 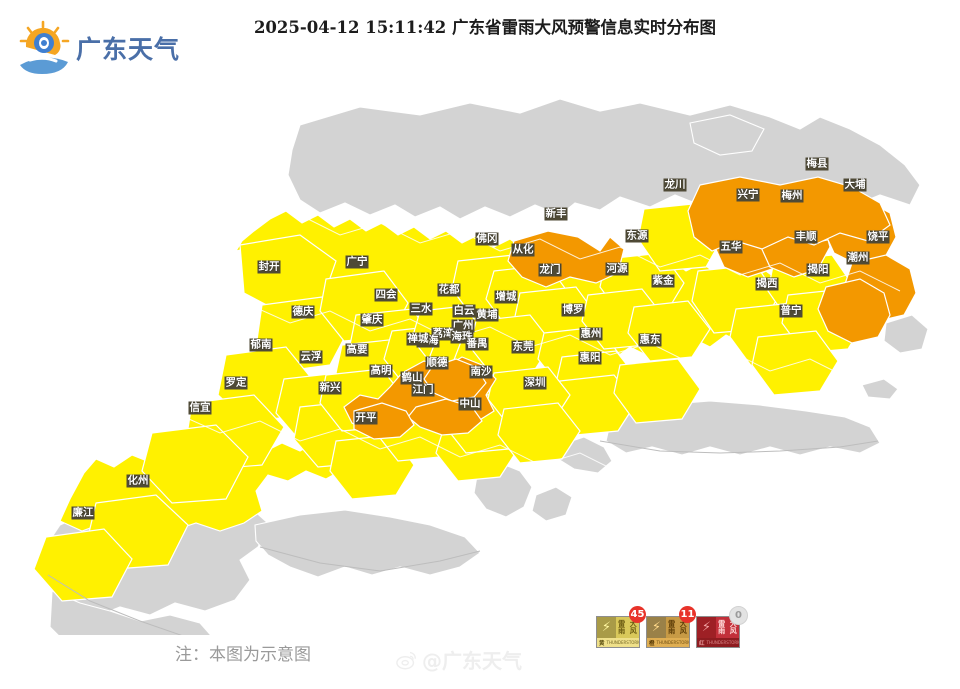 I want to click on region-label: 佛冈, so click(x=487, y=239).